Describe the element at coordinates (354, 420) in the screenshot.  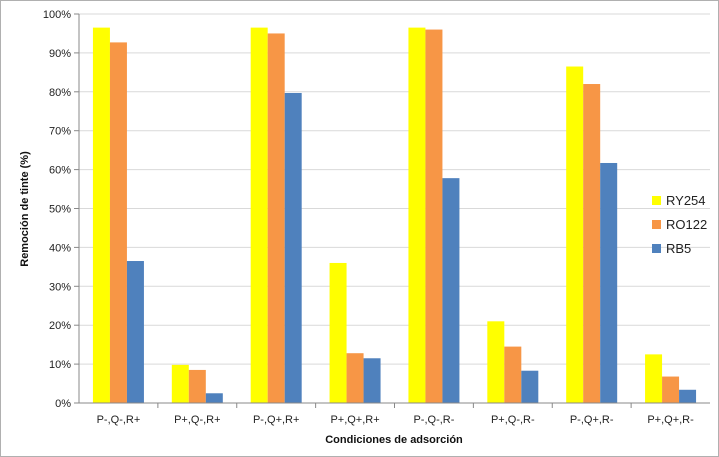
I see `x-tick-label: P+,Q+,R+` at that location.